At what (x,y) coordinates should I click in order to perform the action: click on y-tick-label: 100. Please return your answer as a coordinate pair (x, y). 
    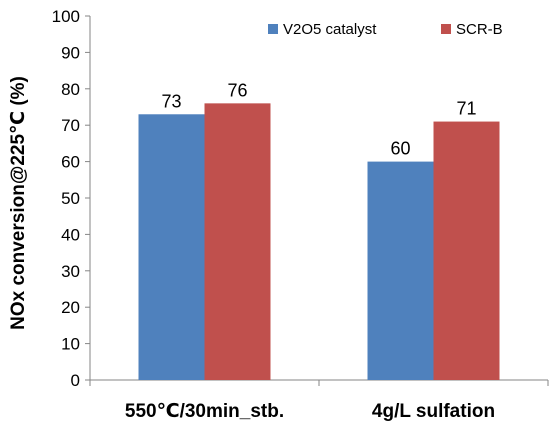
    Looking at the image, I should click on (66, 16).